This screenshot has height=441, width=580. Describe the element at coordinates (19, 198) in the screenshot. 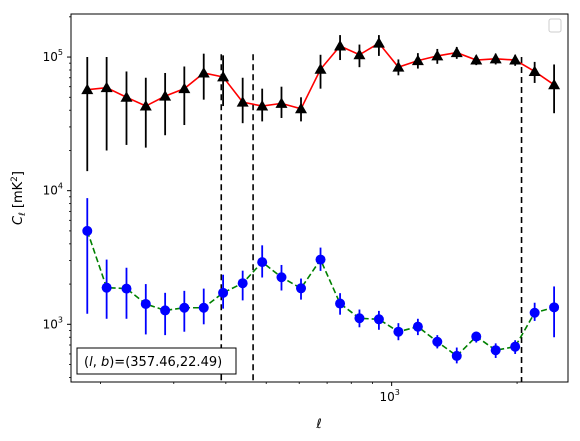

I see `y-axis-label: Cℓ [mK2]` at that location.